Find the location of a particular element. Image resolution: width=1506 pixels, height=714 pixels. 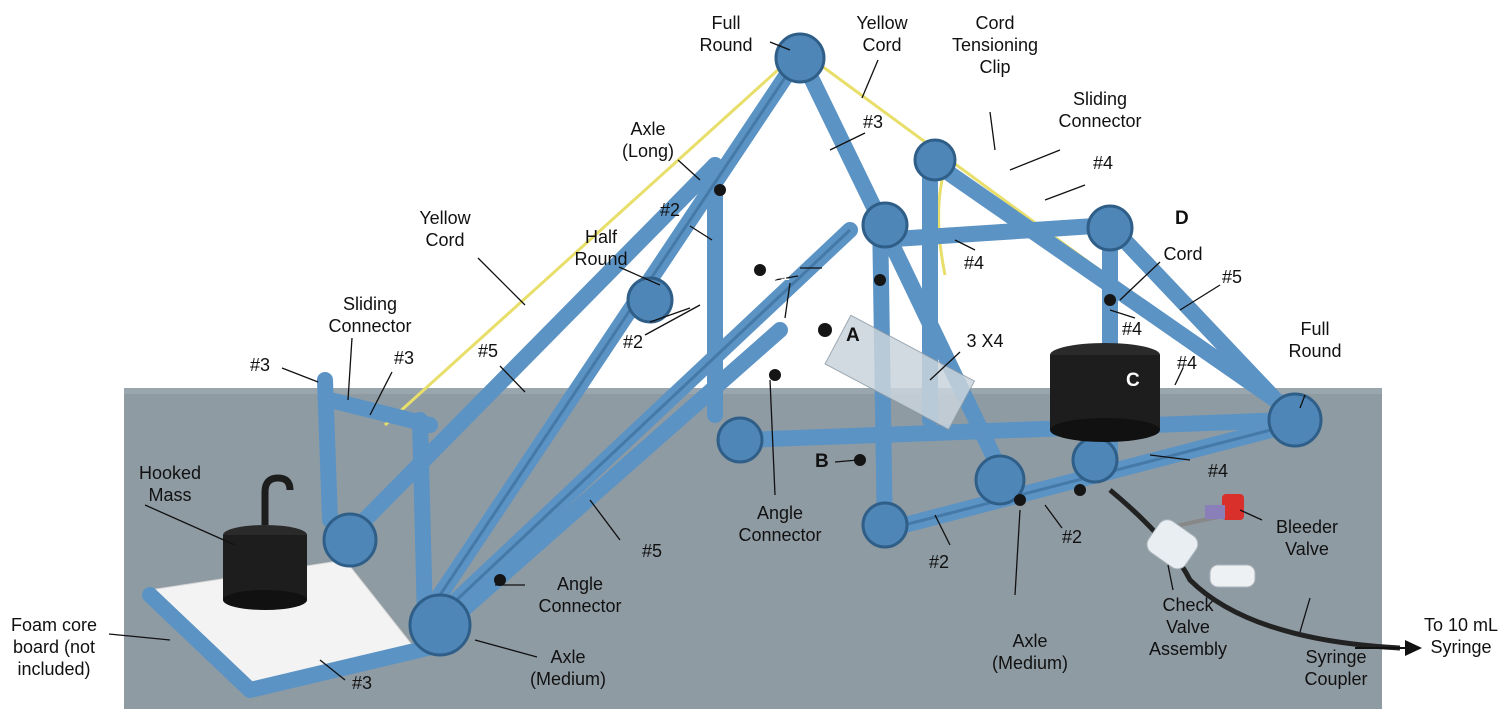

label-check-valve-assembly: Check Valve Assembly is located at coordinates (1188, 627).